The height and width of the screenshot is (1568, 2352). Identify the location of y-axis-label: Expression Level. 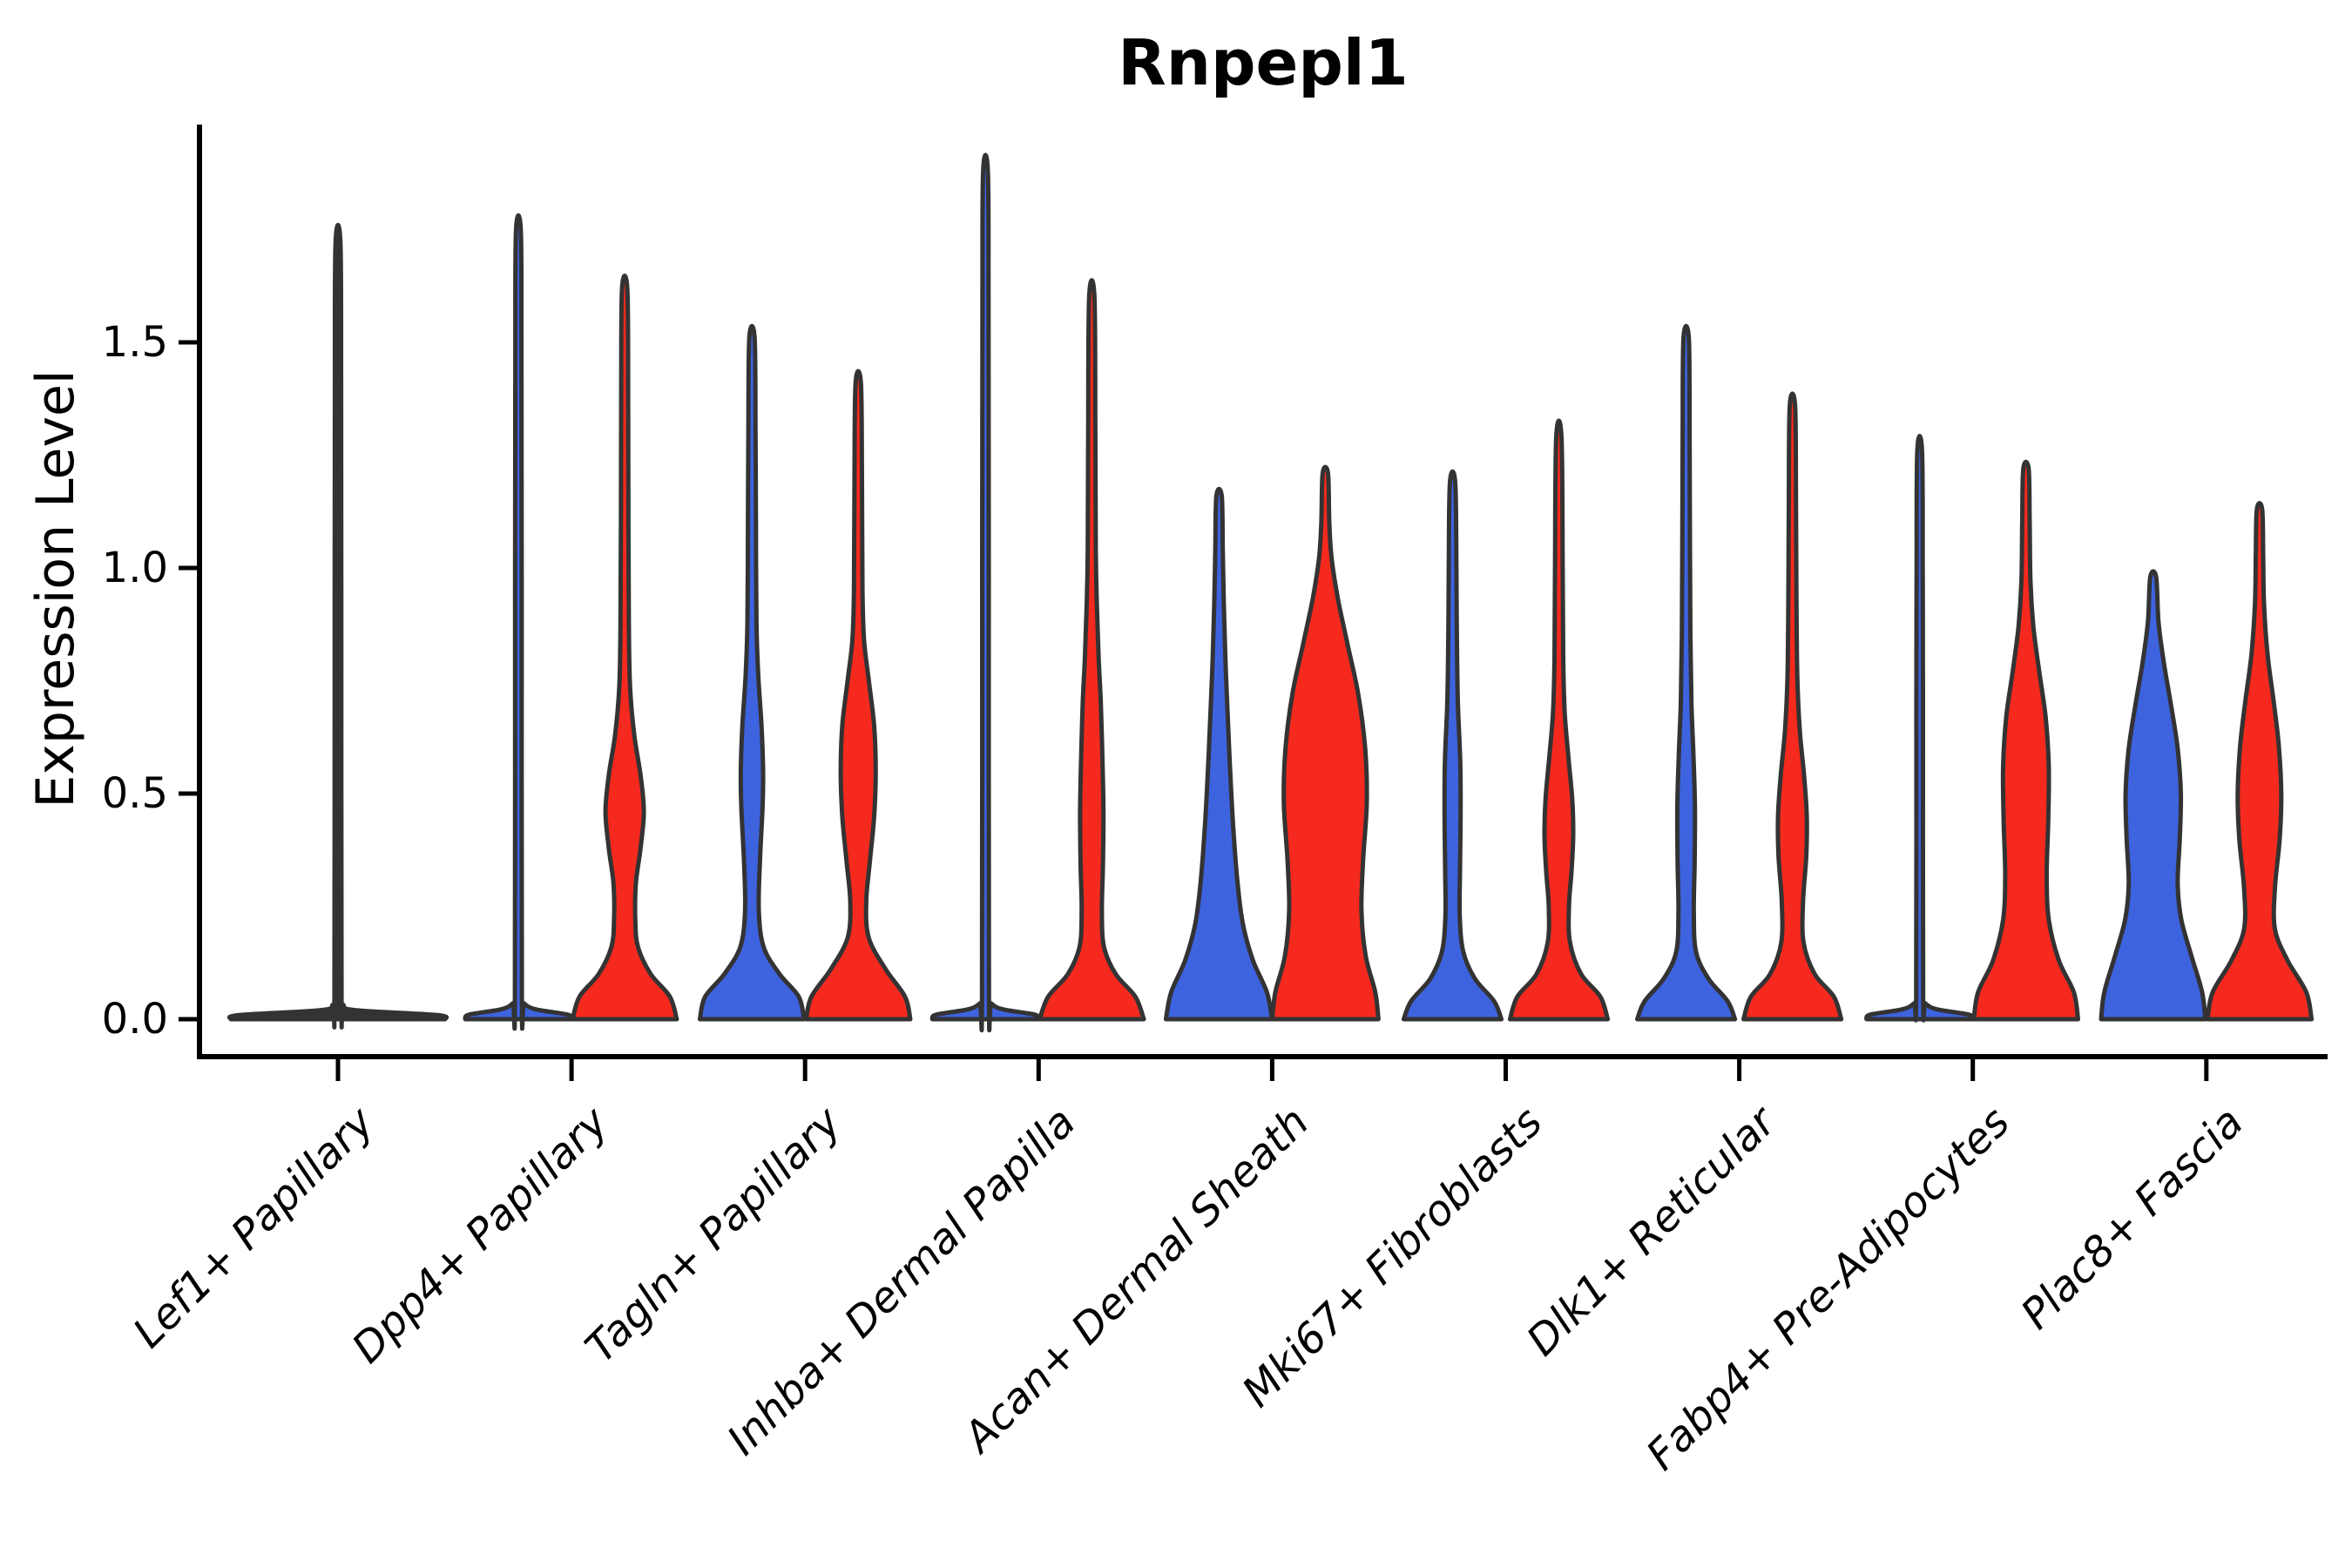
(56, 588).